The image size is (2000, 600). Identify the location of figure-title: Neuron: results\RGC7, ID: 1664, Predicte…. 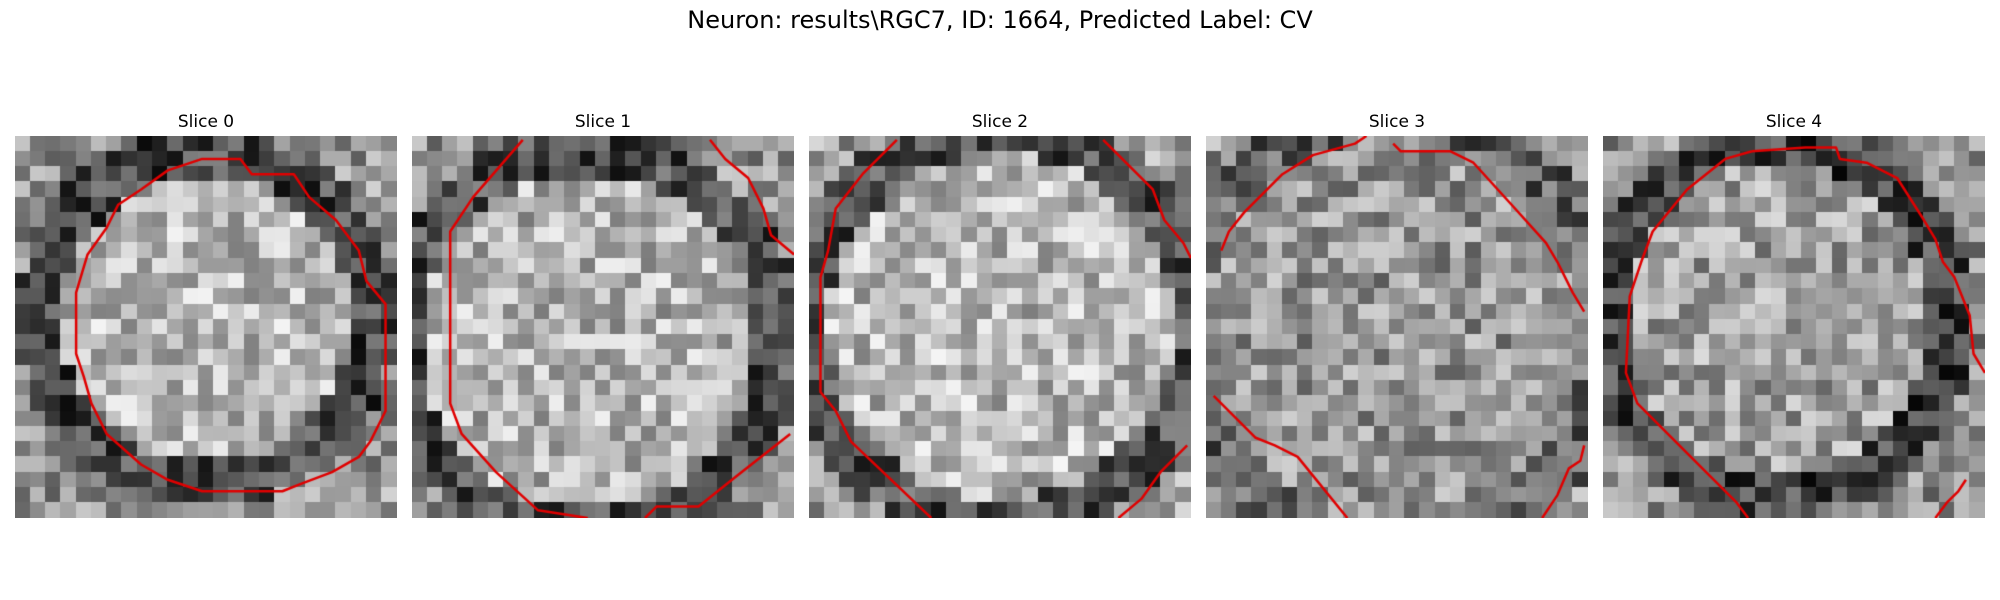
(1000, 20).